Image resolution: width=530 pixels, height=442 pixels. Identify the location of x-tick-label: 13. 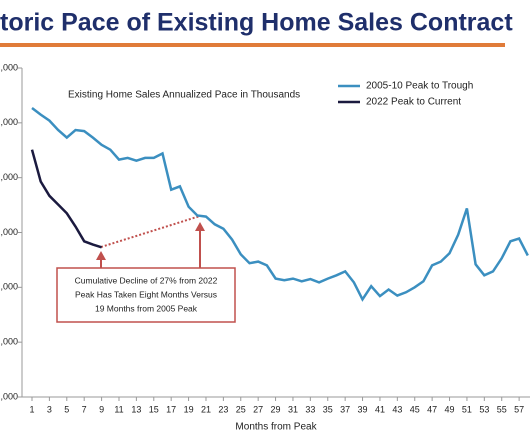
(136, 409).